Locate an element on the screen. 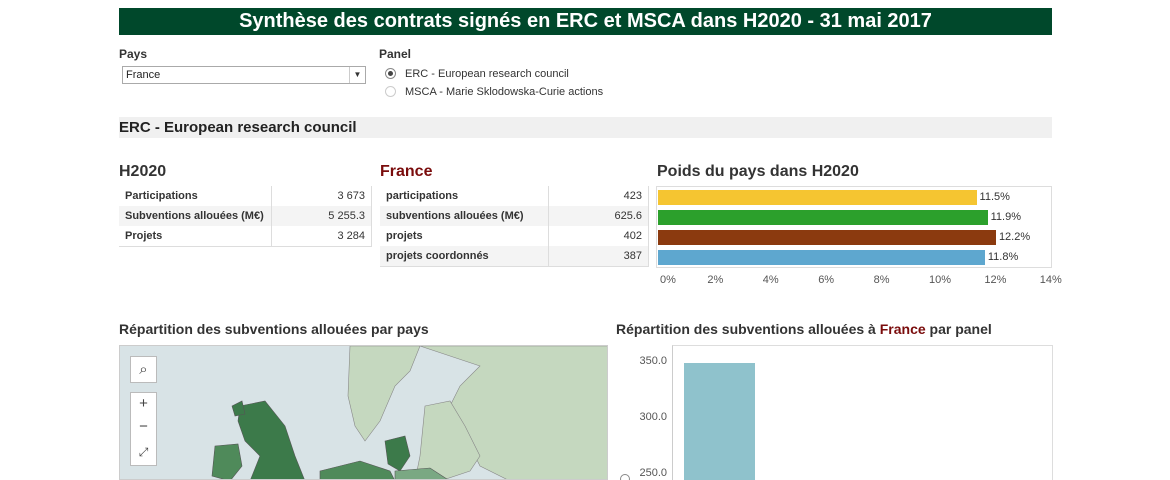  poids-bar-label: 11.8% is located at coordinates (1003, 257).